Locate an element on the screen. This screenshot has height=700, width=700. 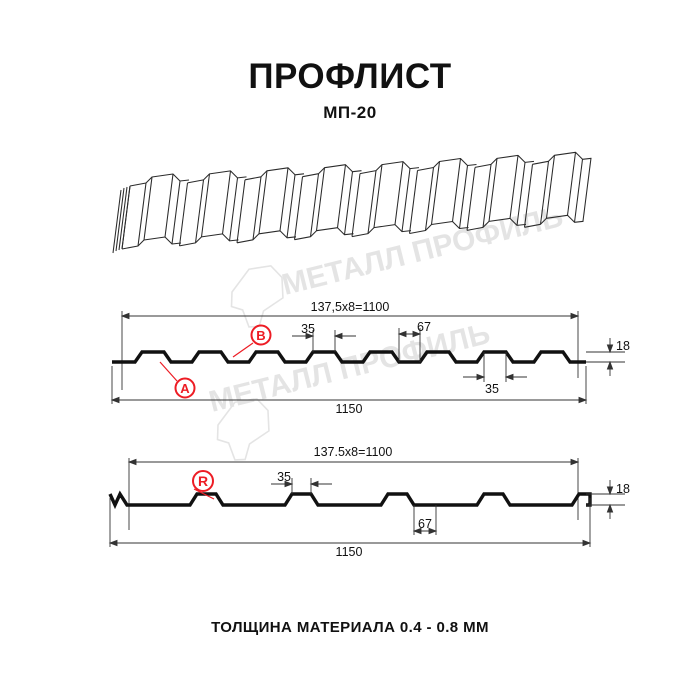
page-title: ПРОФЛИСТ is located at coordinates (350, 76).